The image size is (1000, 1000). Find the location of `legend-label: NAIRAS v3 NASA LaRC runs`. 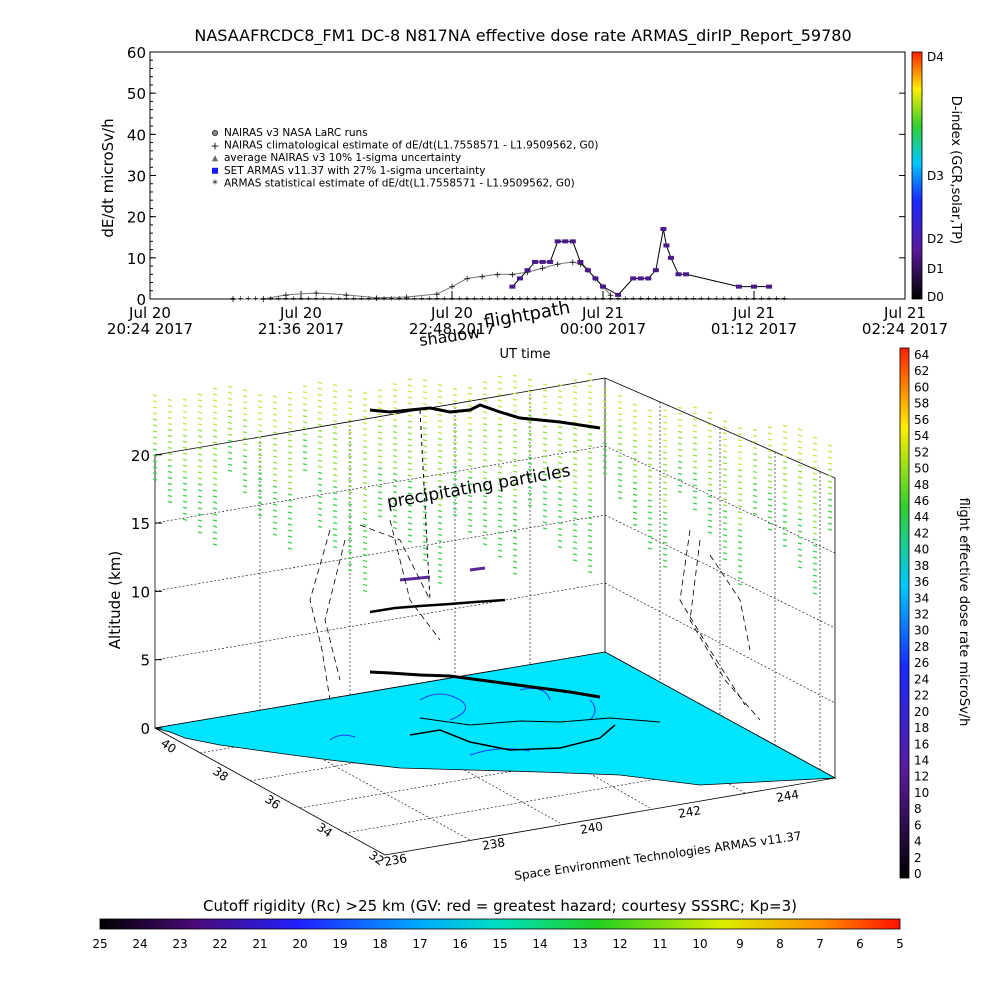

legend-label: NAIRAS v3 NASA LaRC runs is located at coordinates (296, 133).